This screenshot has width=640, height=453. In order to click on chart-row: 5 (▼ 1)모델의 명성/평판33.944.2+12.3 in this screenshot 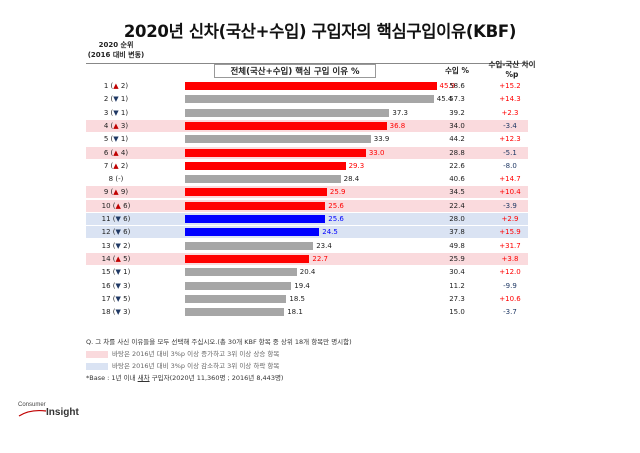, I will do `click(307, 139)`.